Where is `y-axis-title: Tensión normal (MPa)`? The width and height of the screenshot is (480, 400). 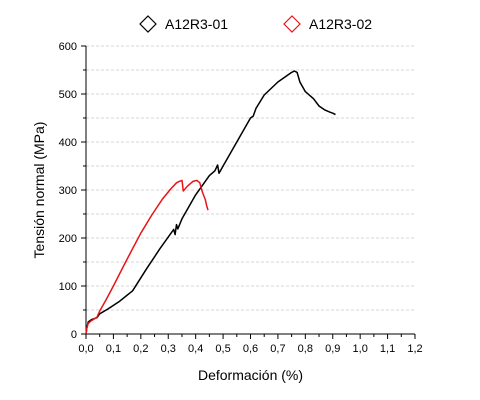
y-axis-title: Tensión normal (MPa) is located at coordinates (39, 190).